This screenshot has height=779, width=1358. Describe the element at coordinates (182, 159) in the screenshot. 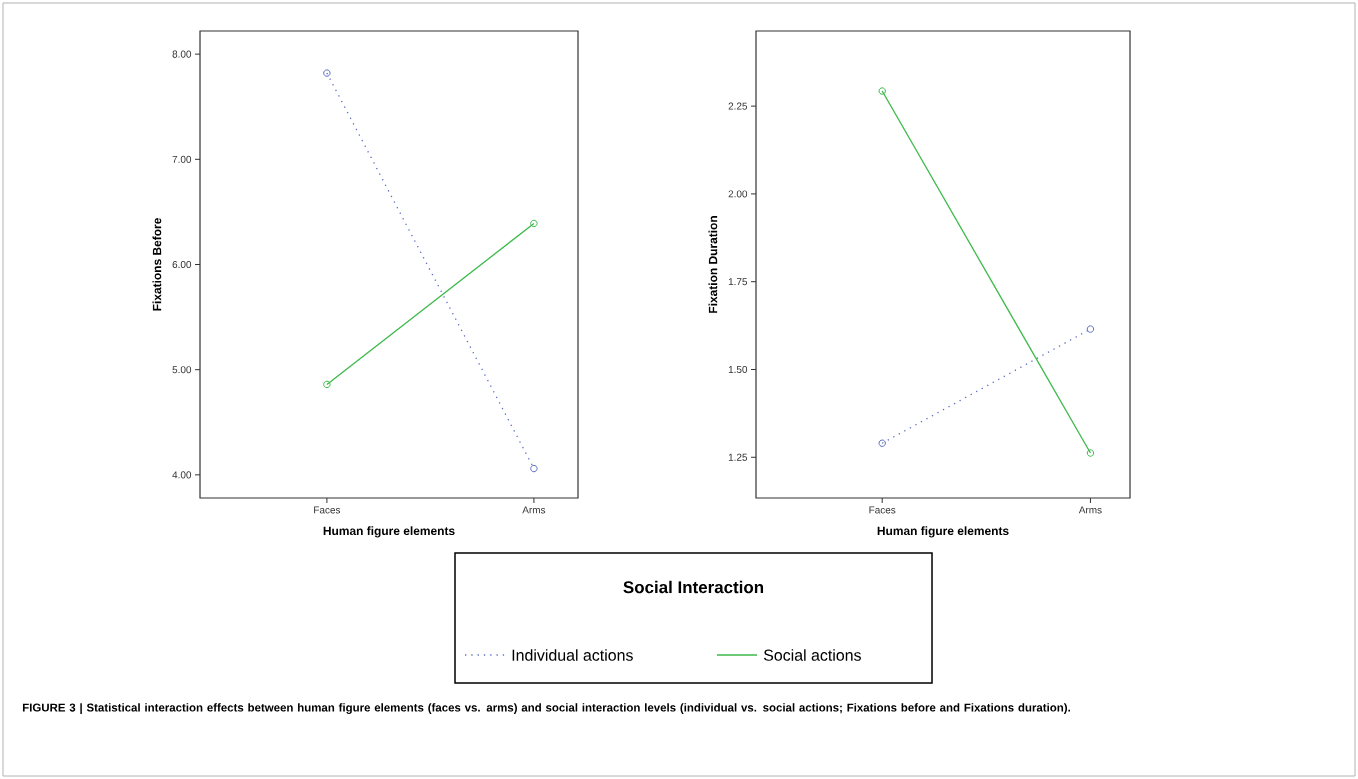

I see `y-tick-label: 7.00` at that location.